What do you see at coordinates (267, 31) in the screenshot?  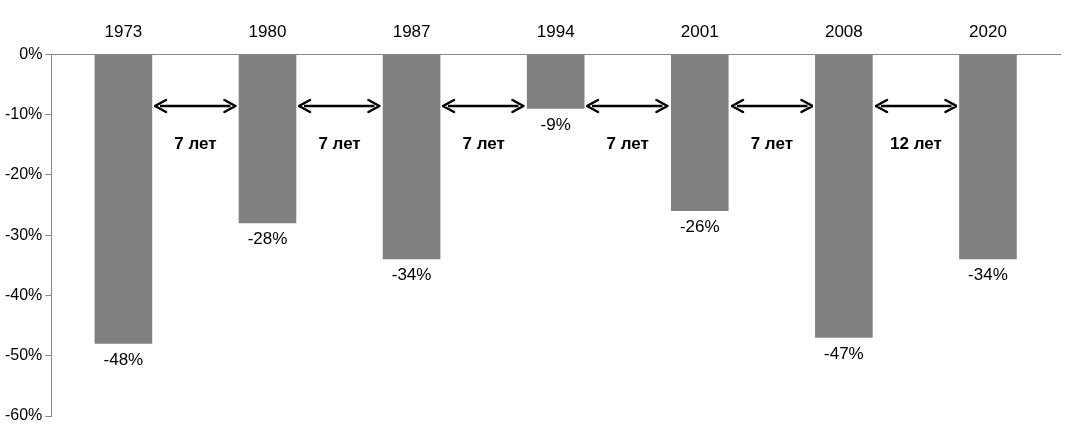 I see `x-tick-label: 1980` at bounding box center [267, 31].